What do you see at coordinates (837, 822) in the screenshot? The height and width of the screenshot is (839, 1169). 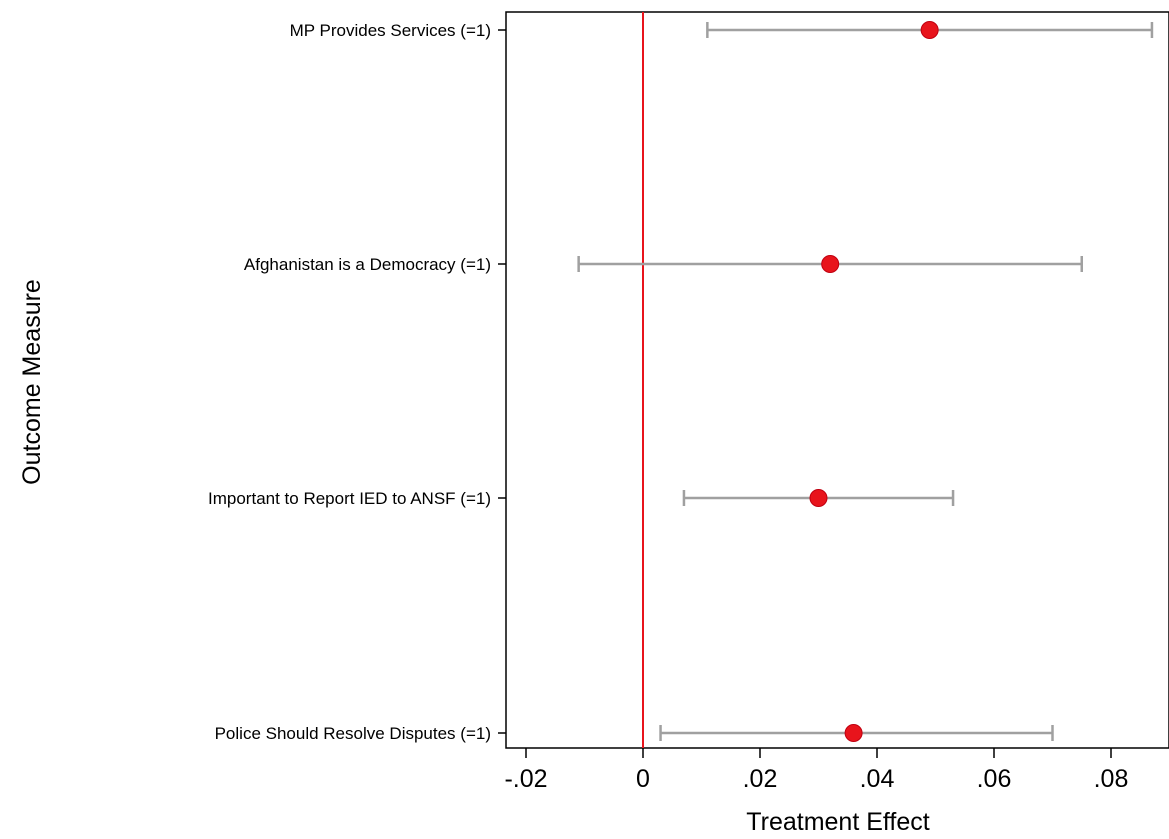 I see `x-axis-title: Treatment Effect` at bounding box center [837, 822].